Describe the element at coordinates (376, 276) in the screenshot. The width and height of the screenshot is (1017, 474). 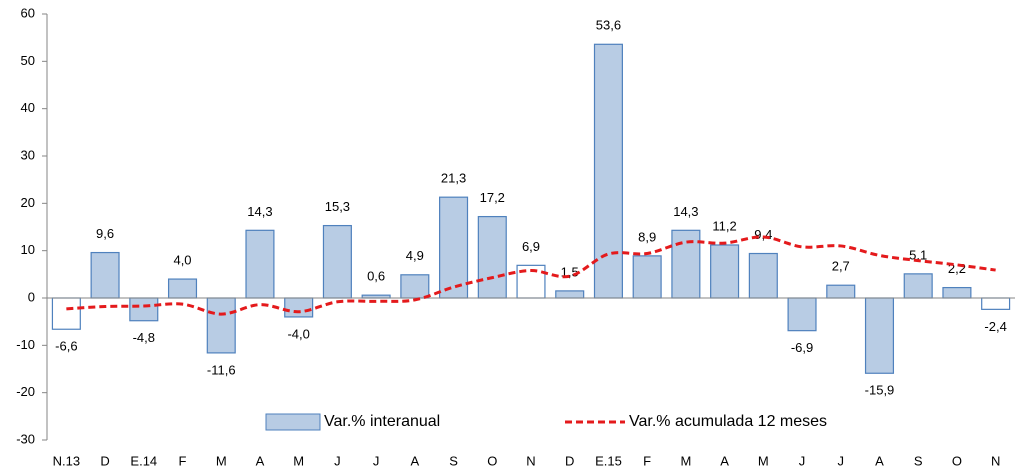
I see `data-label: 0,6` at that location.